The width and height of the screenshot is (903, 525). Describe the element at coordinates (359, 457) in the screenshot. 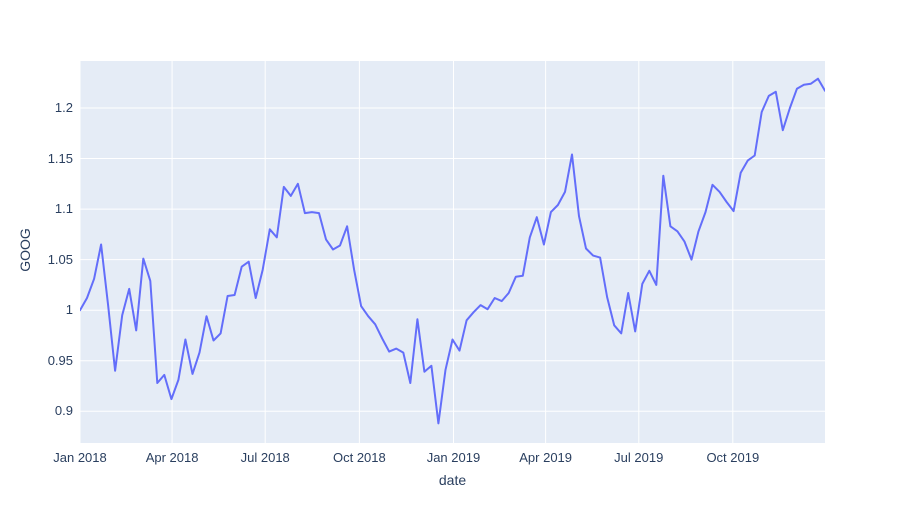

I see `x-tick-label: Oct 2018` at that location.